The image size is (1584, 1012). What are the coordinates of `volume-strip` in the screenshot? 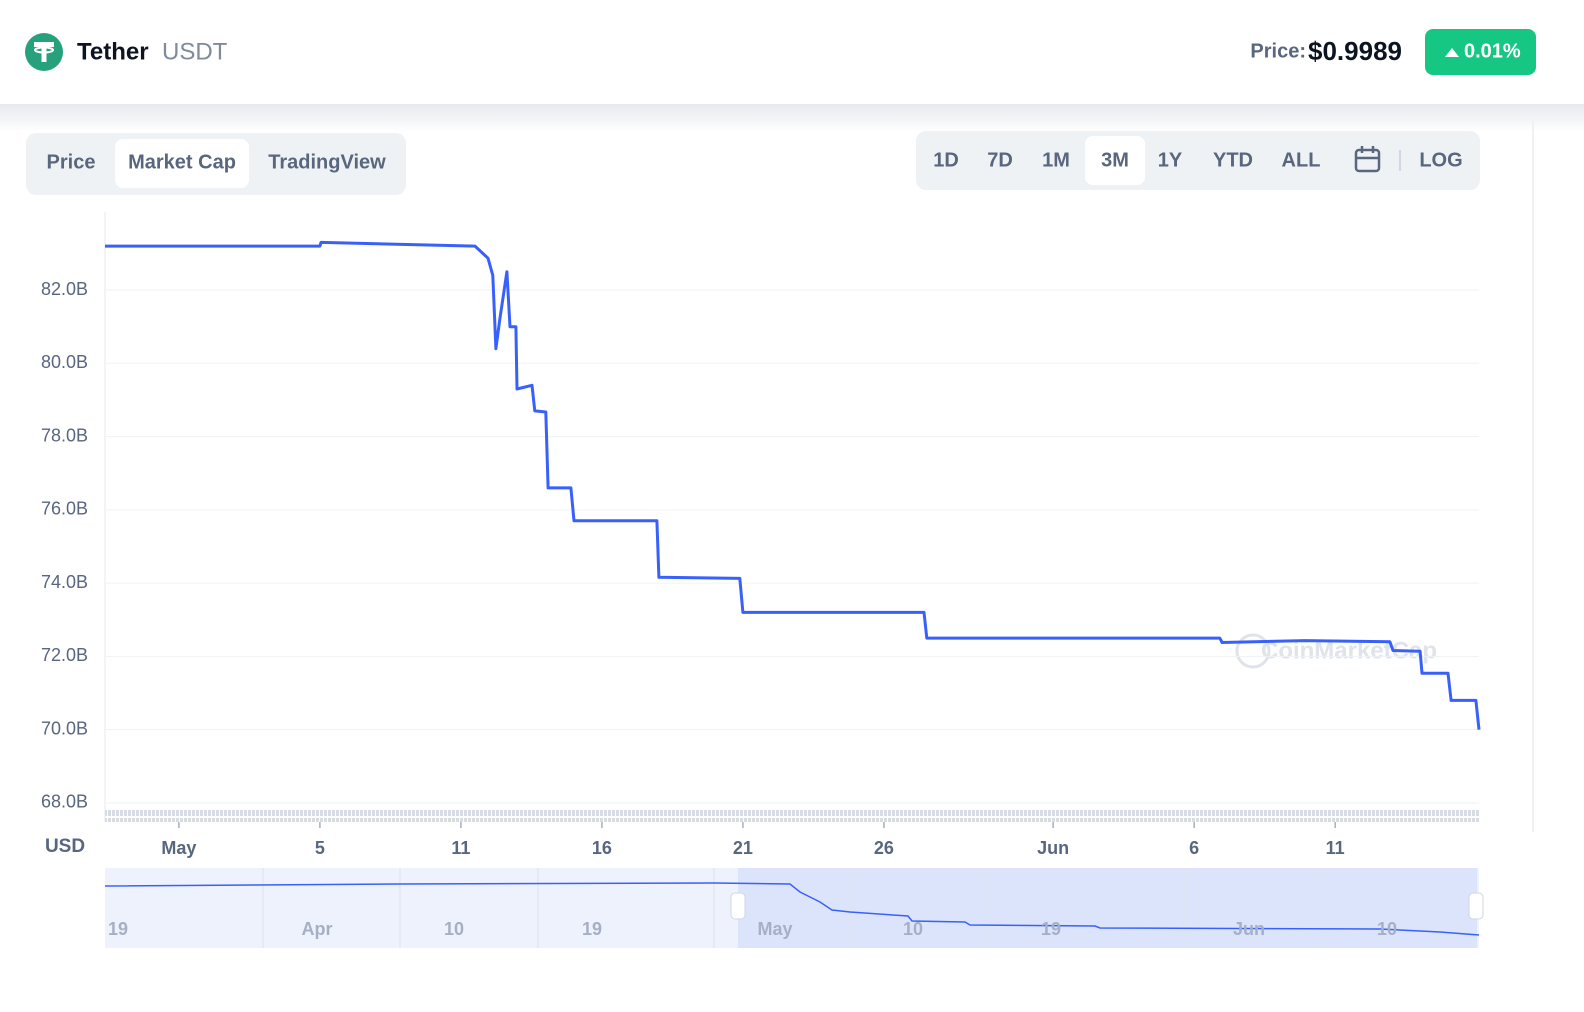 It's located at (792, 816).